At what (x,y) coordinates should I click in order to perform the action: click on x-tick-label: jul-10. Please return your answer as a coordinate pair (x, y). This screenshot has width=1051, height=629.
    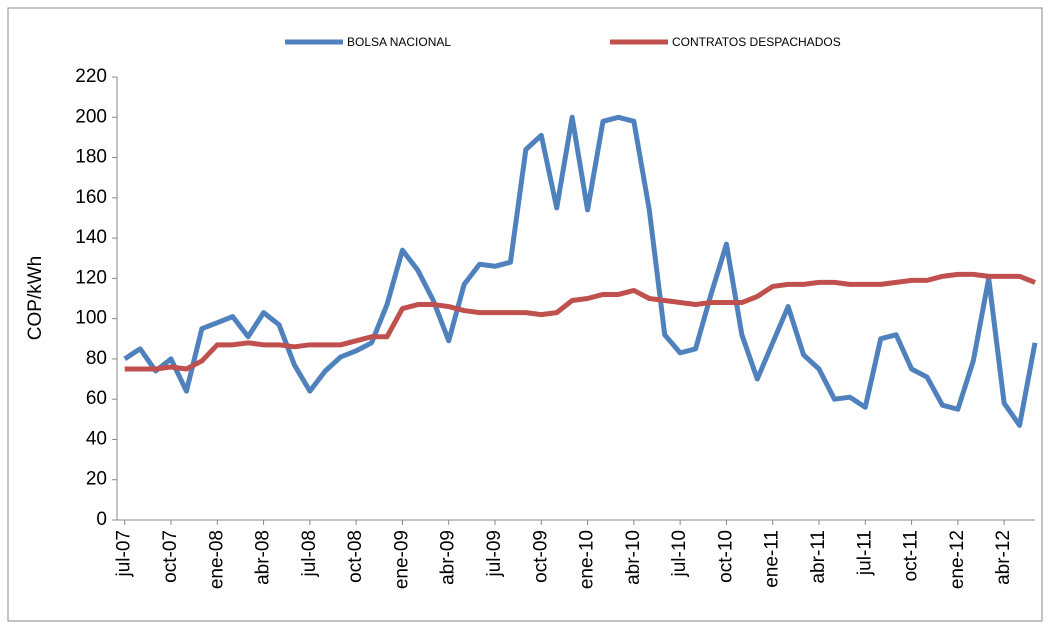
    Looking at the image, I should click on (679, 553).